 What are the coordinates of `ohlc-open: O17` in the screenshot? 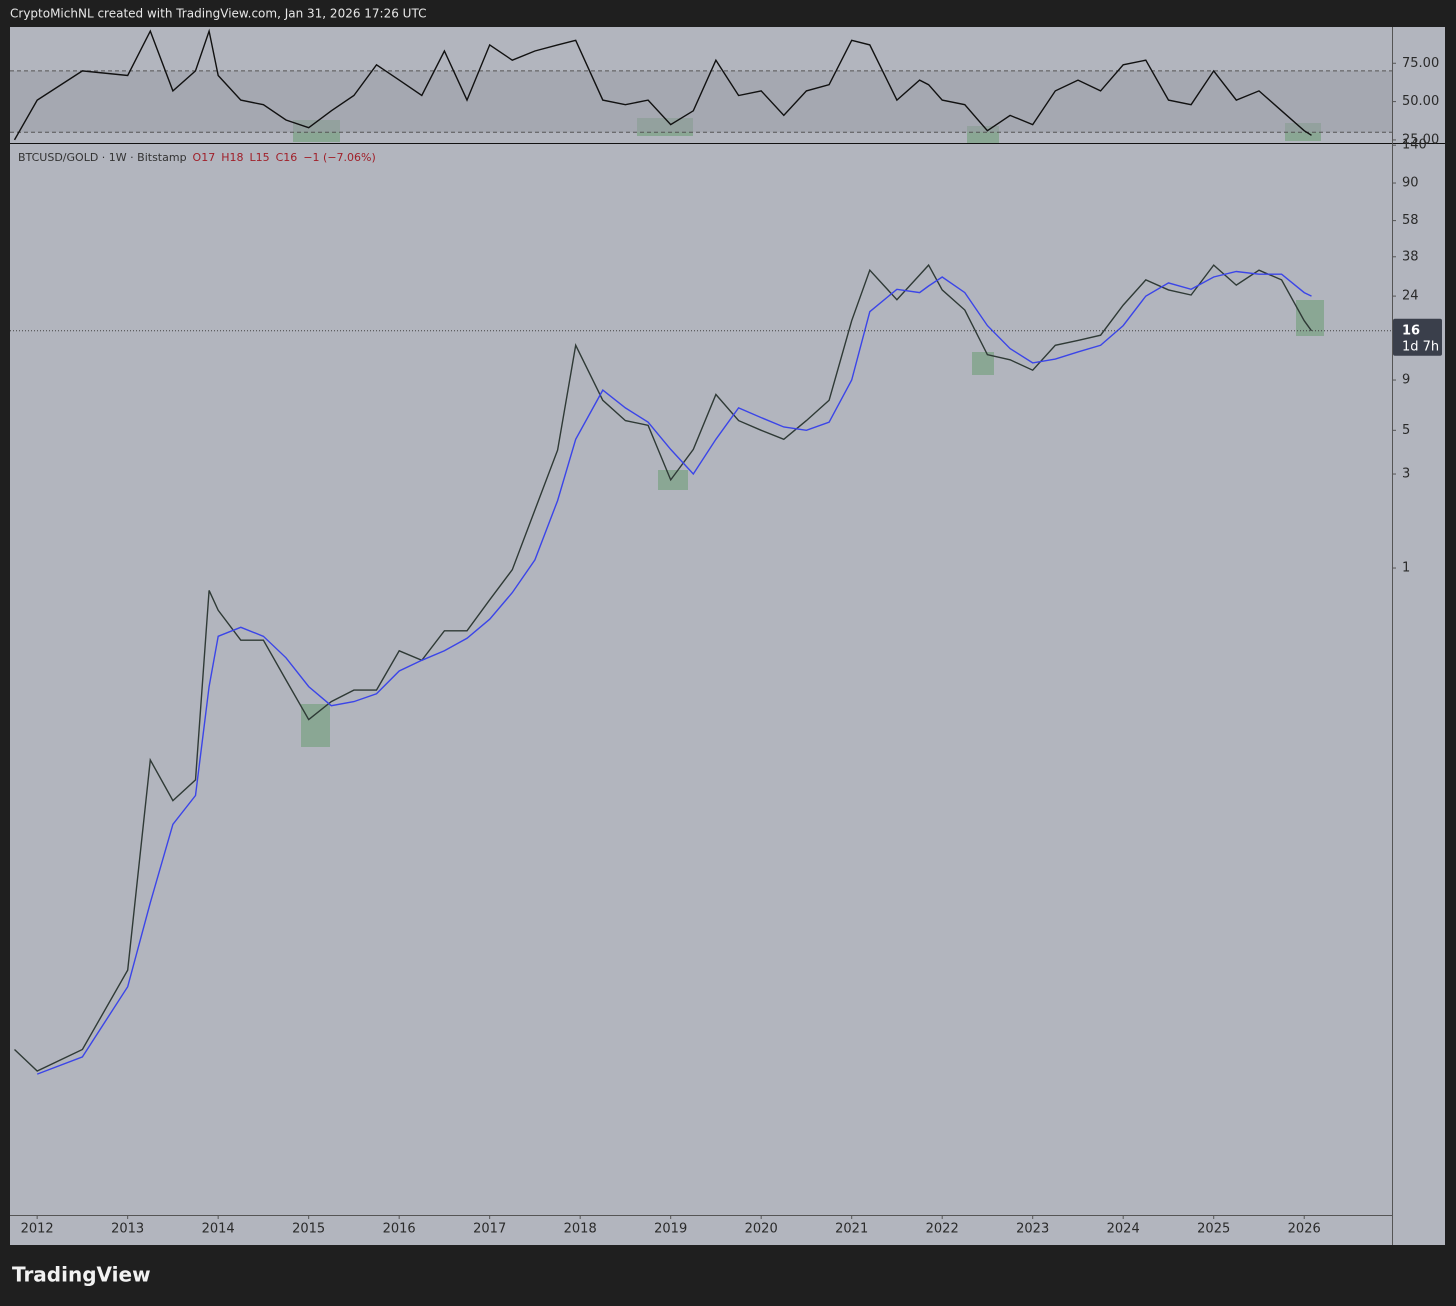 It's located at (204, 157).